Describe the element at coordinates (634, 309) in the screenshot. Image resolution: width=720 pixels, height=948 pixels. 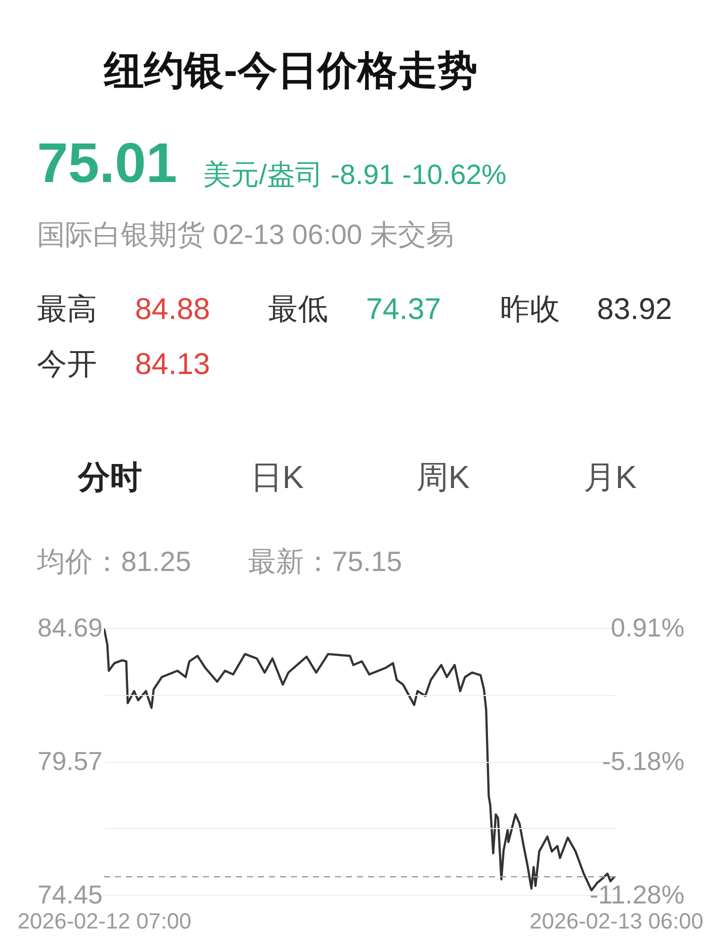
I see `text: 83.92` at that location.